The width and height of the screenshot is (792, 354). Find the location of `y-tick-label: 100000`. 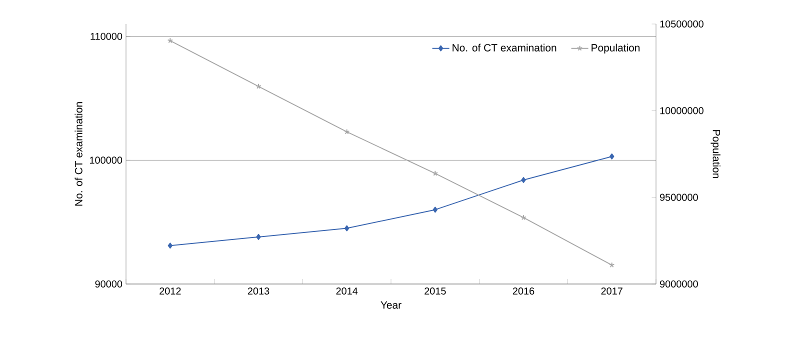

y-tick-label: 100000 is located at coordinates (106, 160).